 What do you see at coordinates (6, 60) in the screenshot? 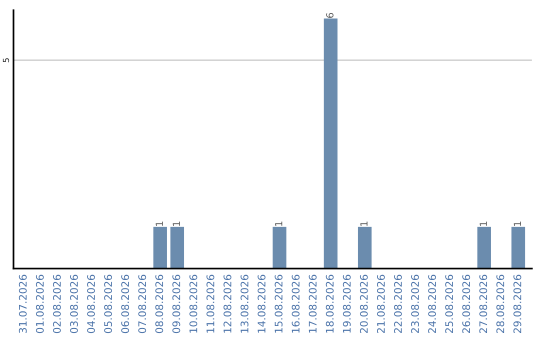
I see `y-tick-label: 5` at bounding box center [6, 60].